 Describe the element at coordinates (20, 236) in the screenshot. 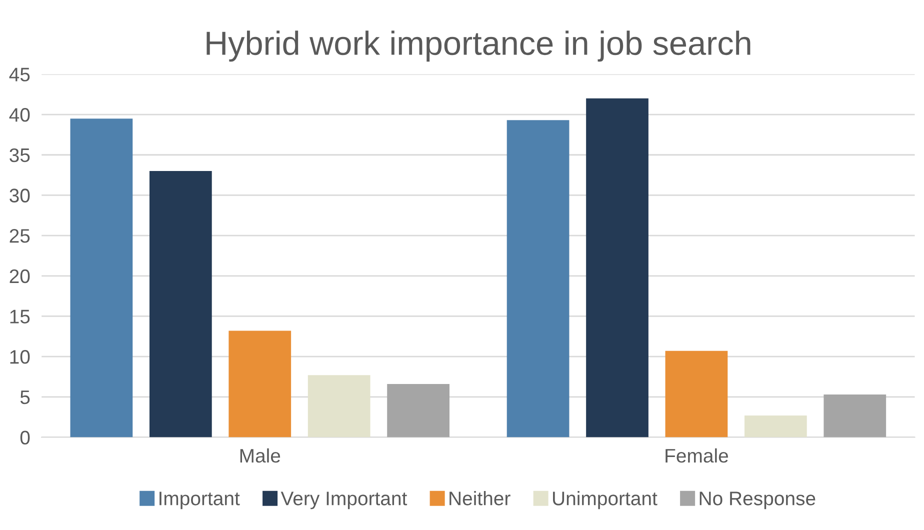

I see `y-tick-label: 25` at that location.